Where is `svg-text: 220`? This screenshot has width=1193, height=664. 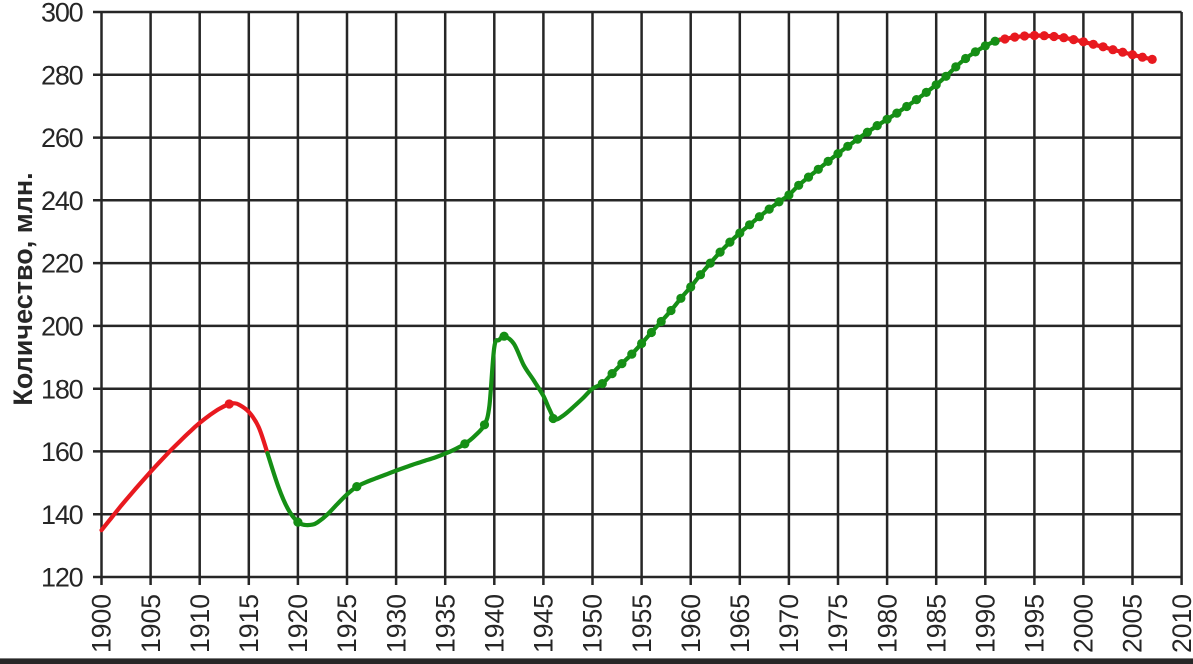
svg-text: 220 is located at coordinates (62, 264).